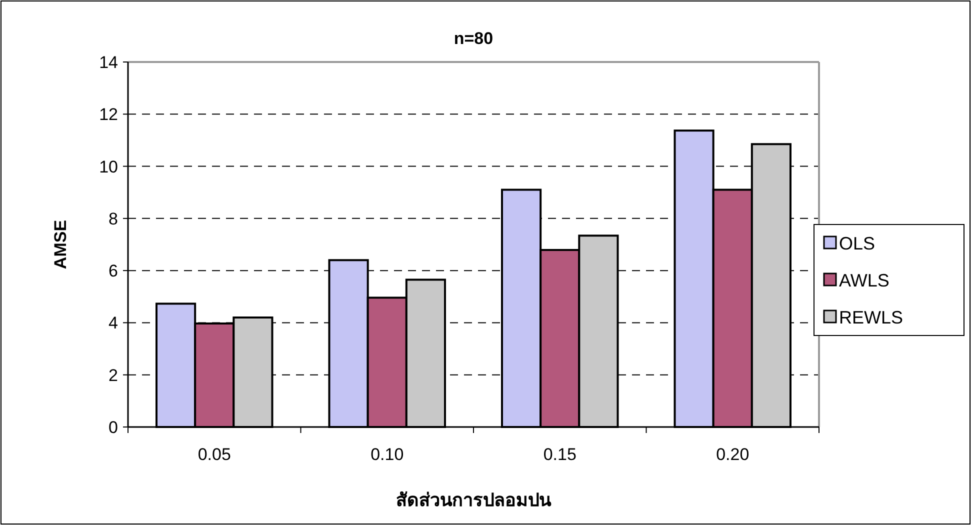  I want to click on legend-label: AWLS, so click(864, 280).